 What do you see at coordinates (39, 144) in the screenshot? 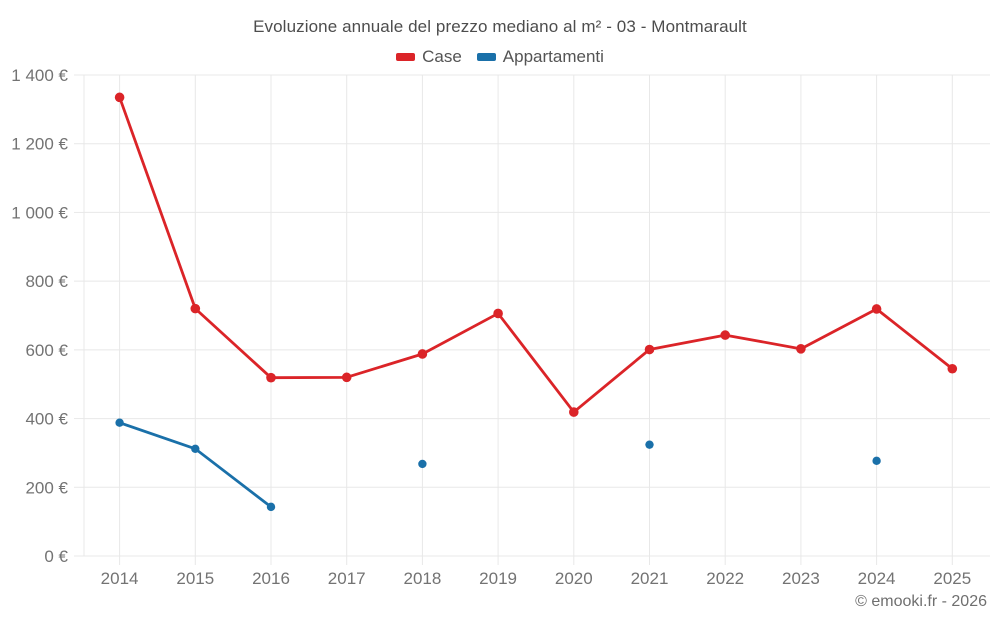
I see `y-axis-tick-label: 1 200 €` at bounding box center [39, 144].